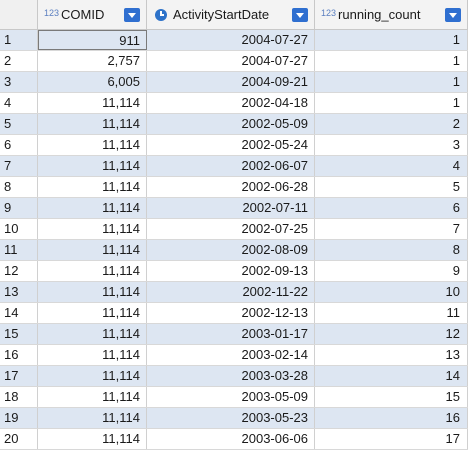 The height and width of the screenshot is (450, 472). What do you see at coordinates (19, 271) in the screenshot?
I see `row-number: 12` at bounding box center [19, 271].